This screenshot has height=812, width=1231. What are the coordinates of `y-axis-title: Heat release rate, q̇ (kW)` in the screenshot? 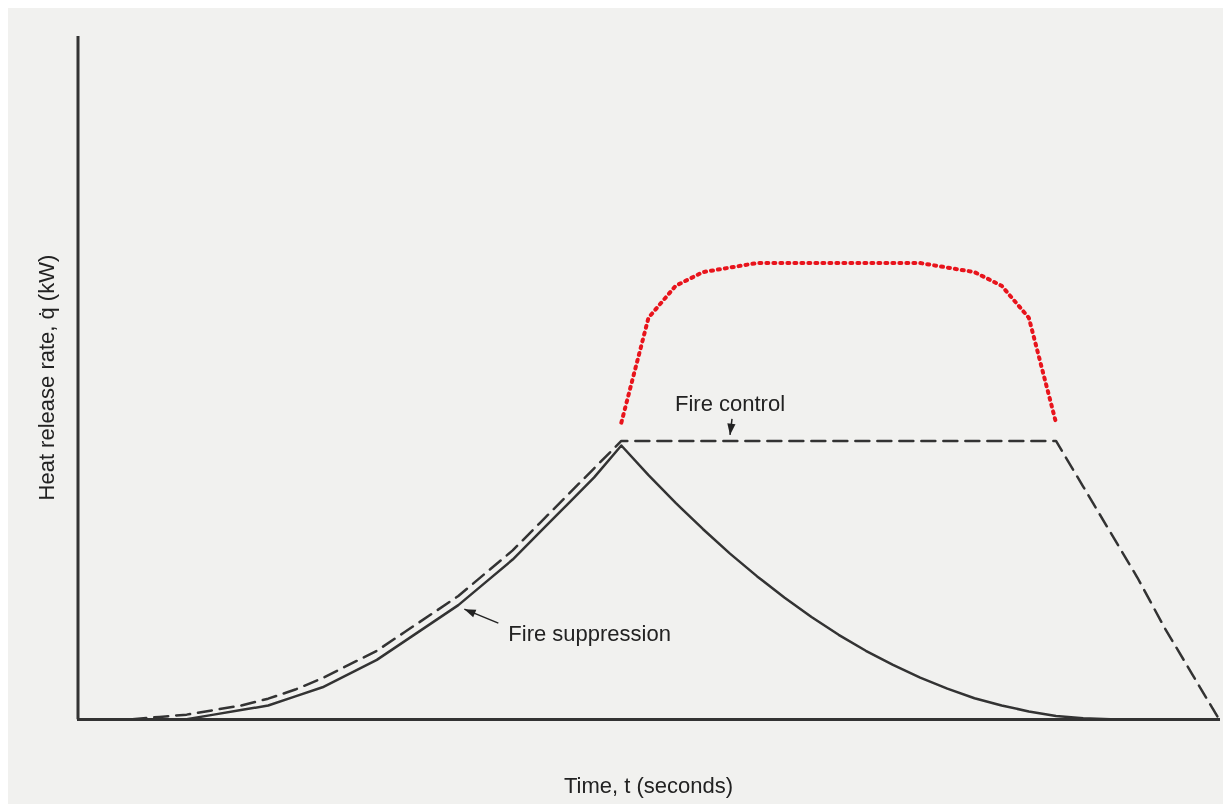 It's located at (47, 377).